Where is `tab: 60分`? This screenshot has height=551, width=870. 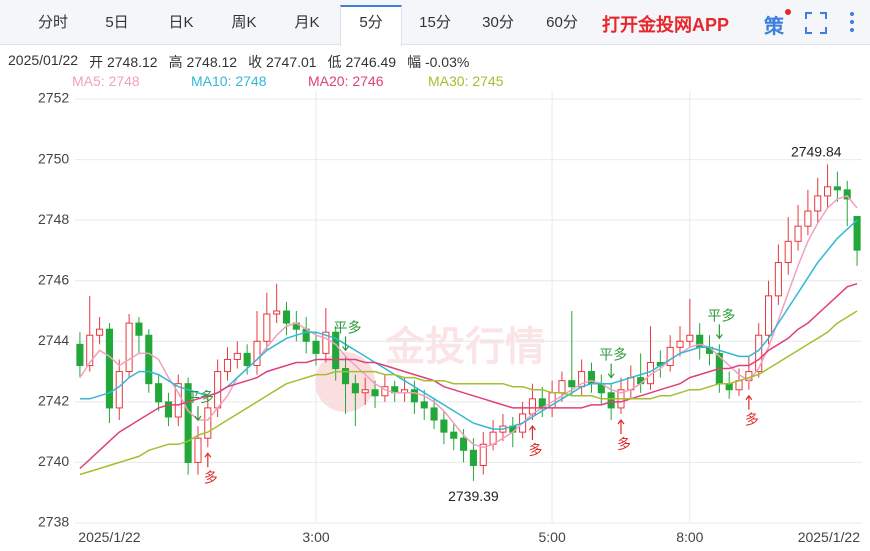
tab: 60分 is located at coordinates (562, 22).